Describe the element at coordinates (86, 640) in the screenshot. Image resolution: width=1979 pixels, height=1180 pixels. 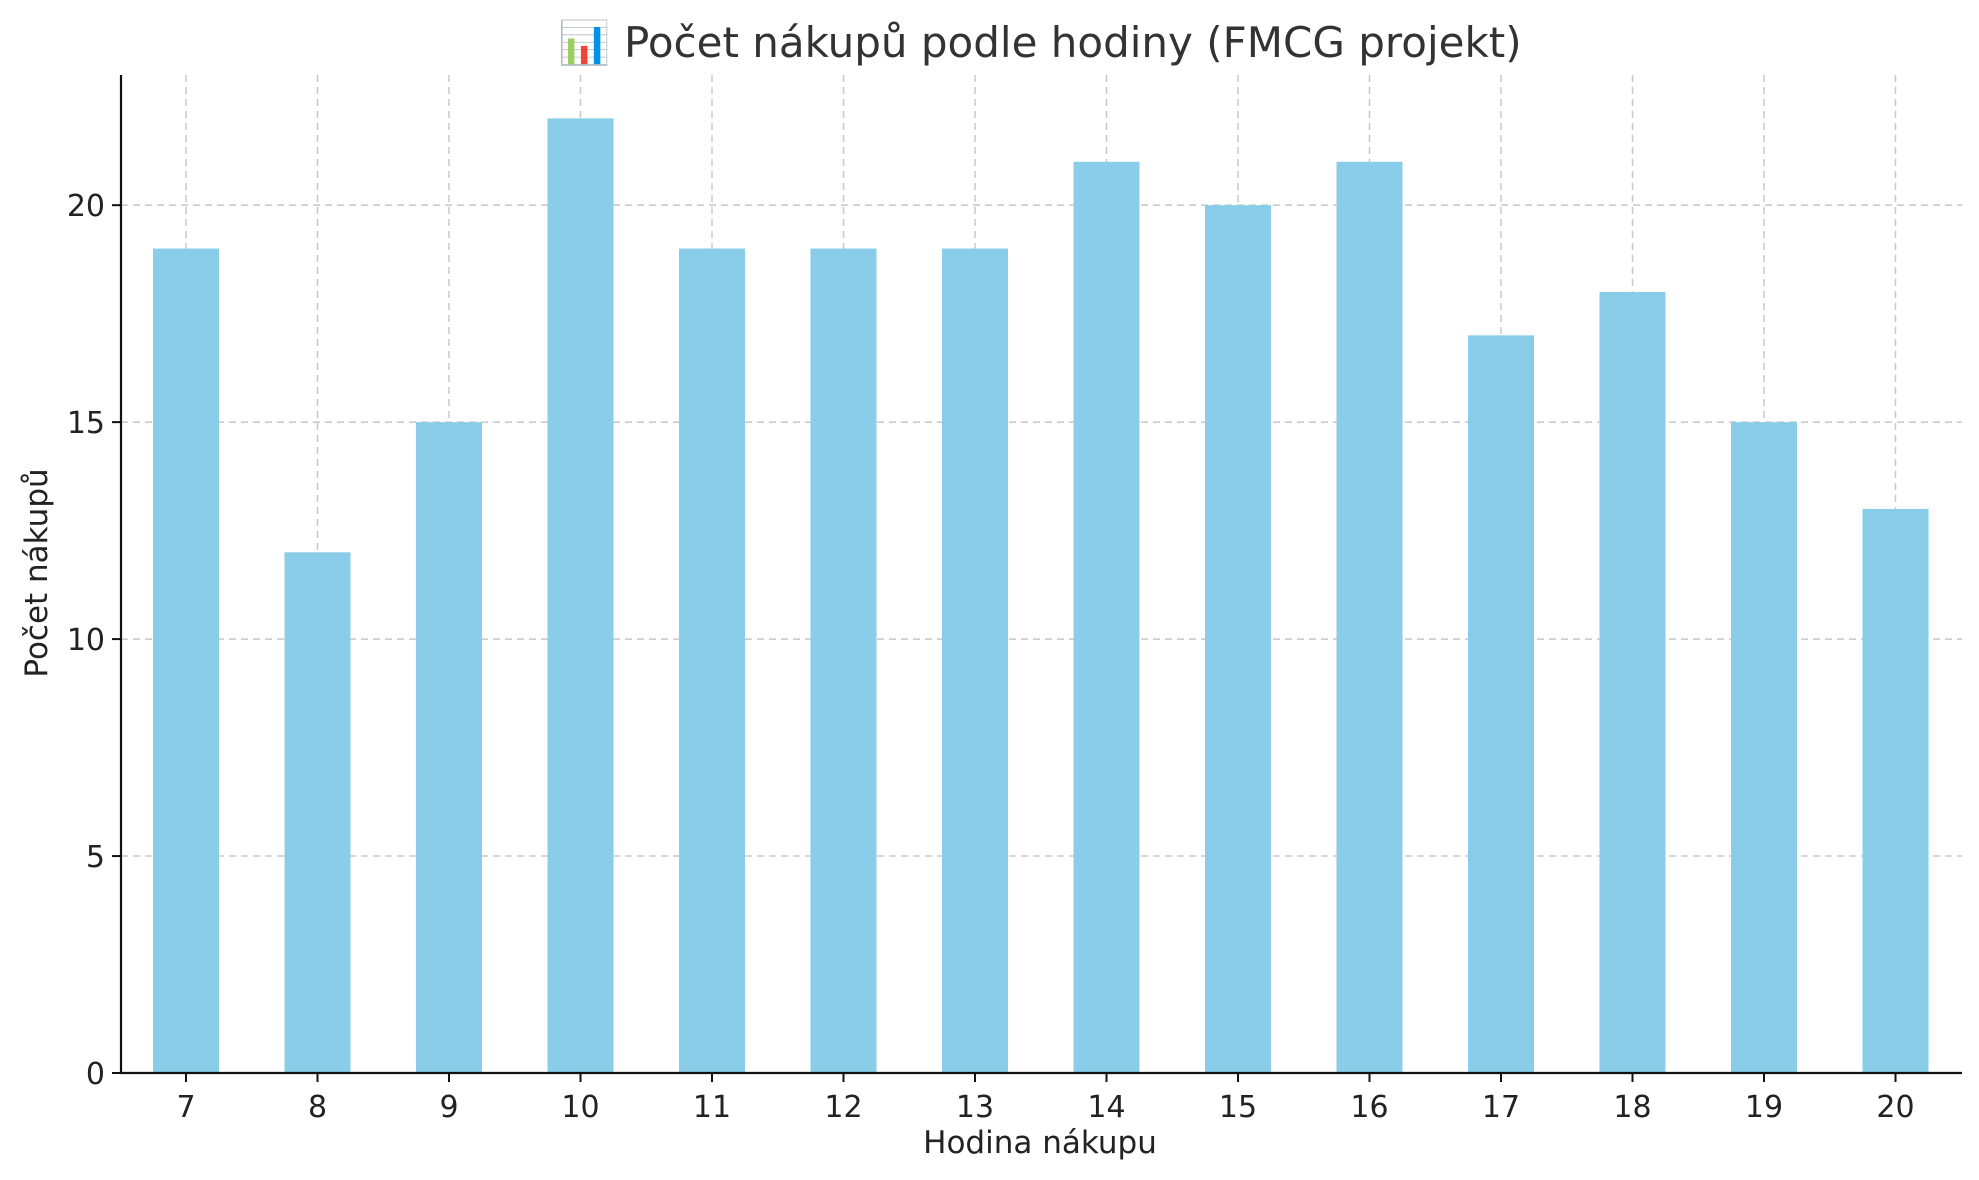
I see `y-tick-label: 10` at that location.